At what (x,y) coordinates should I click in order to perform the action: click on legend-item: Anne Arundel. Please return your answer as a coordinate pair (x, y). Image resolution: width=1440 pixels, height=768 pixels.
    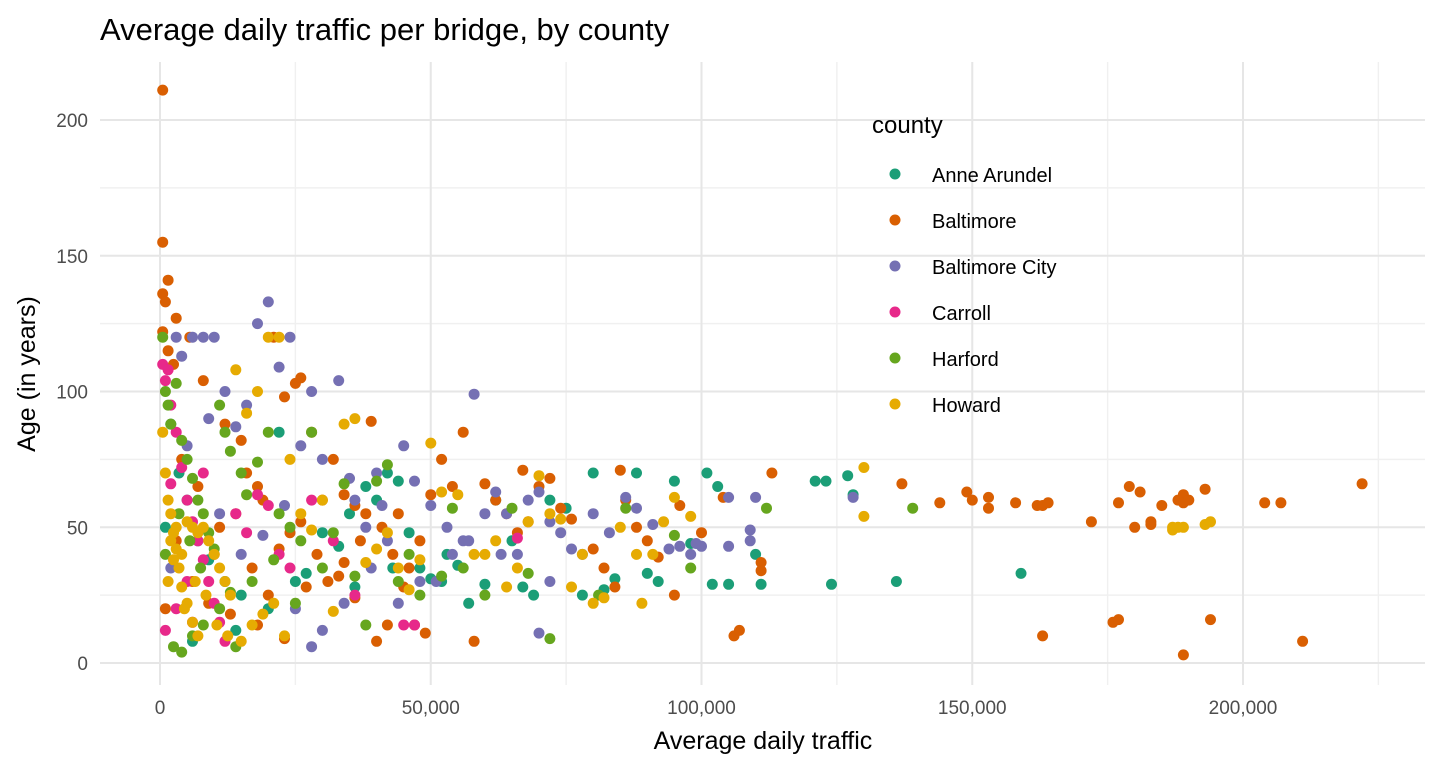
    Looking at the image, I should click on (970, 176).